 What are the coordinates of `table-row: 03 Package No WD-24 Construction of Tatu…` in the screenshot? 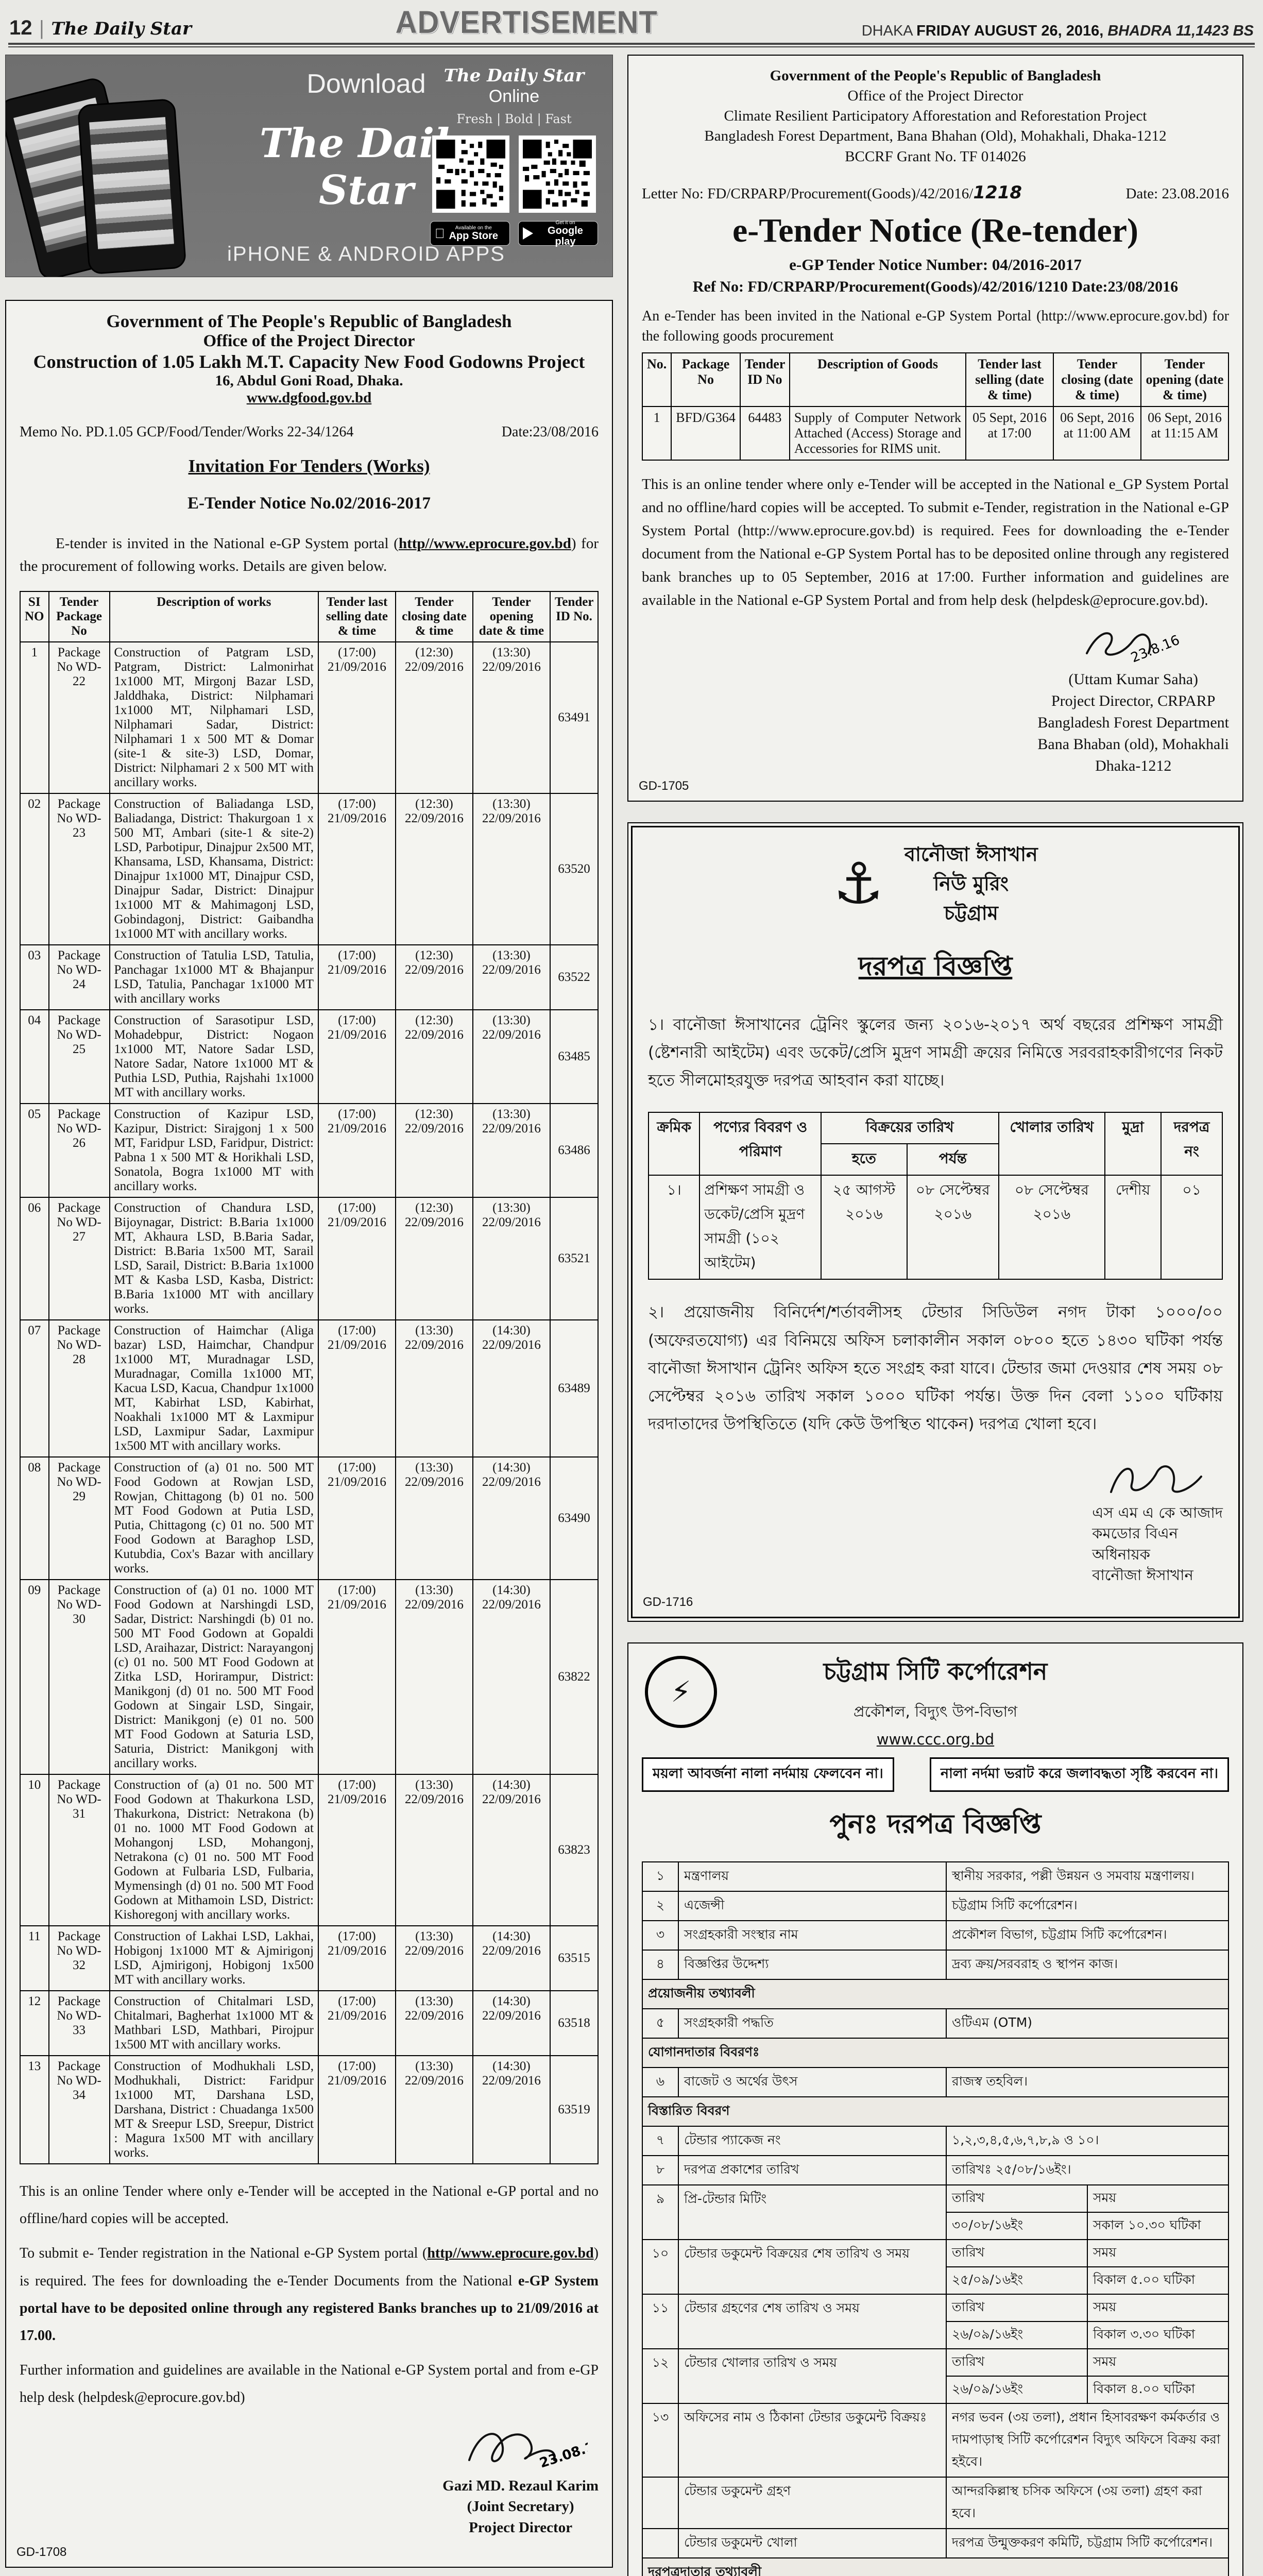 It's located at (309, 977).